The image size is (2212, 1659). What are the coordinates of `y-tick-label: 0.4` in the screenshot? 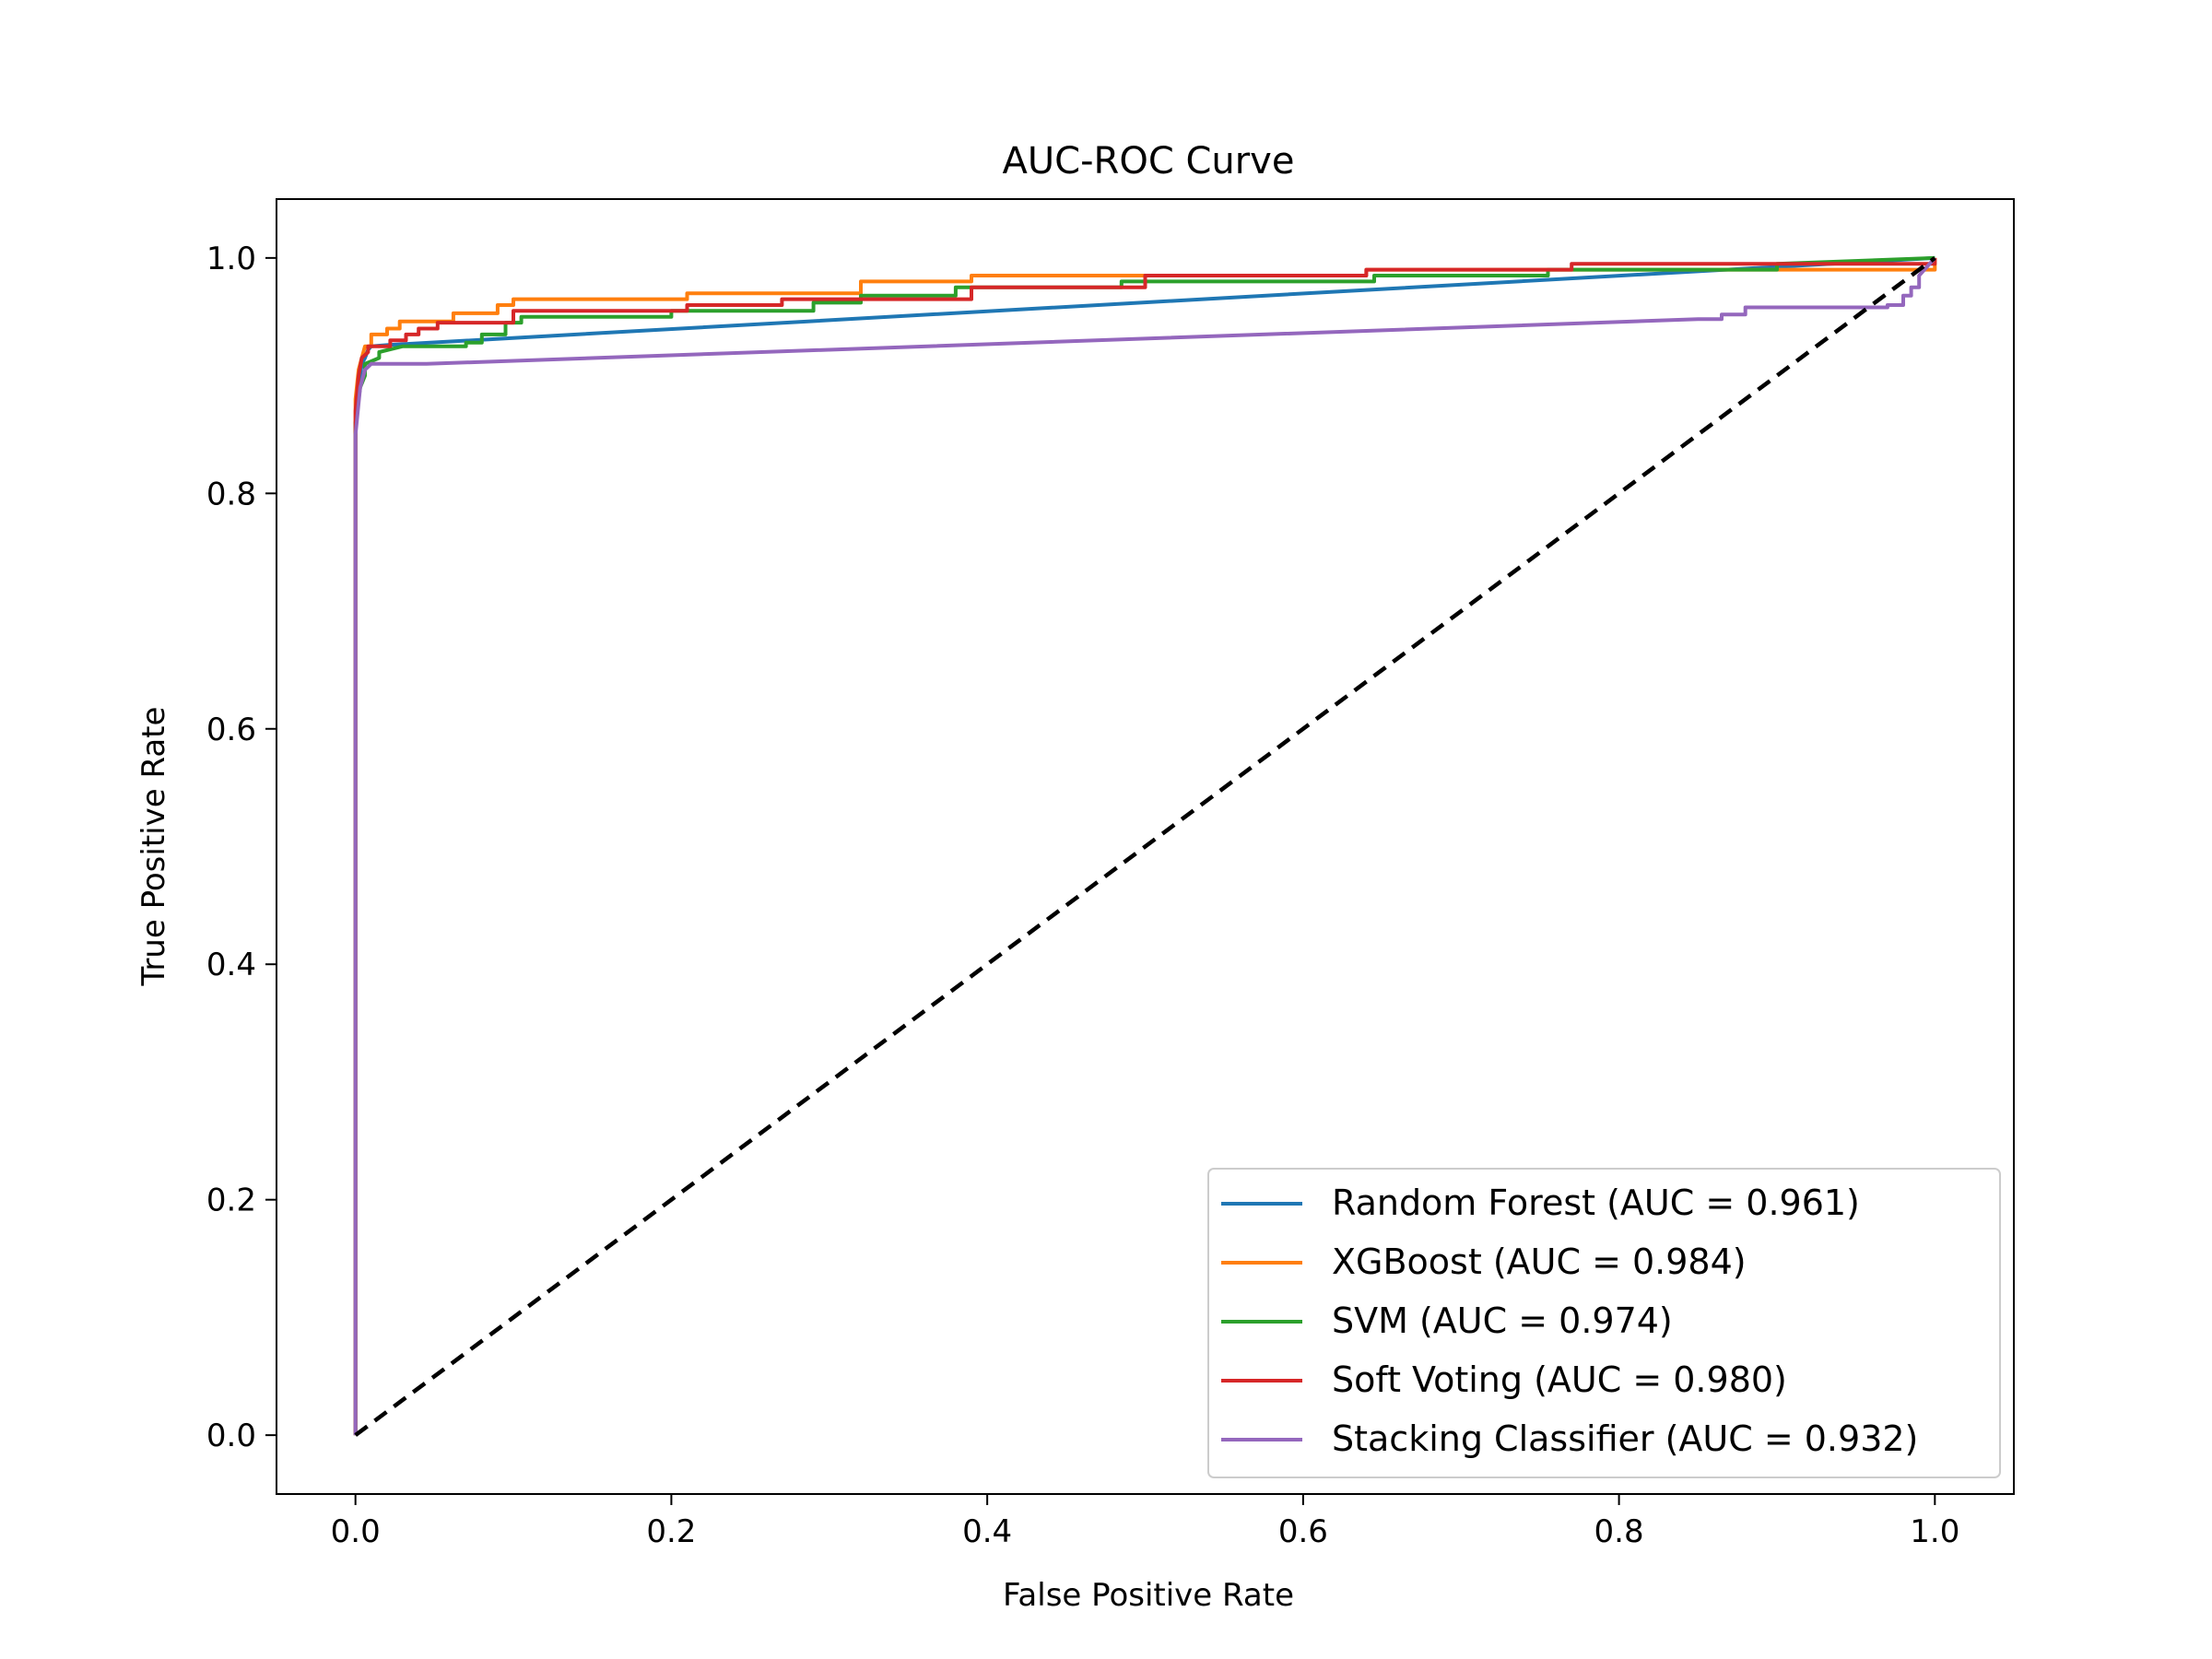 It's located at (231, 965).